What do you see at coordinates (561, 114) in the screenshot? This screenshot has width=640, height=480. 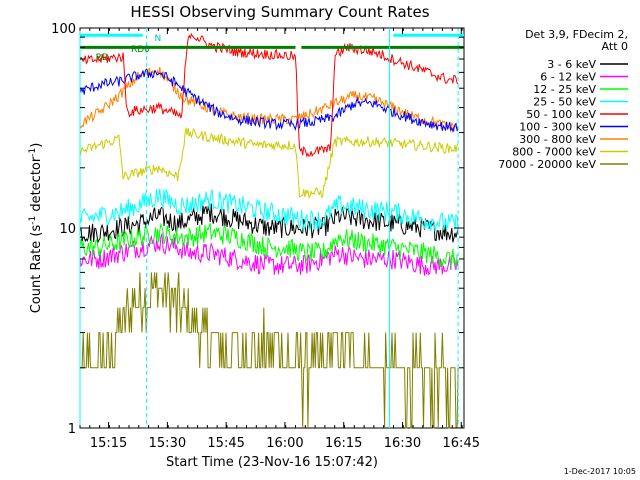 I see `legend-label-4: 50 - 100 keV` at bounding box center [561, 114].